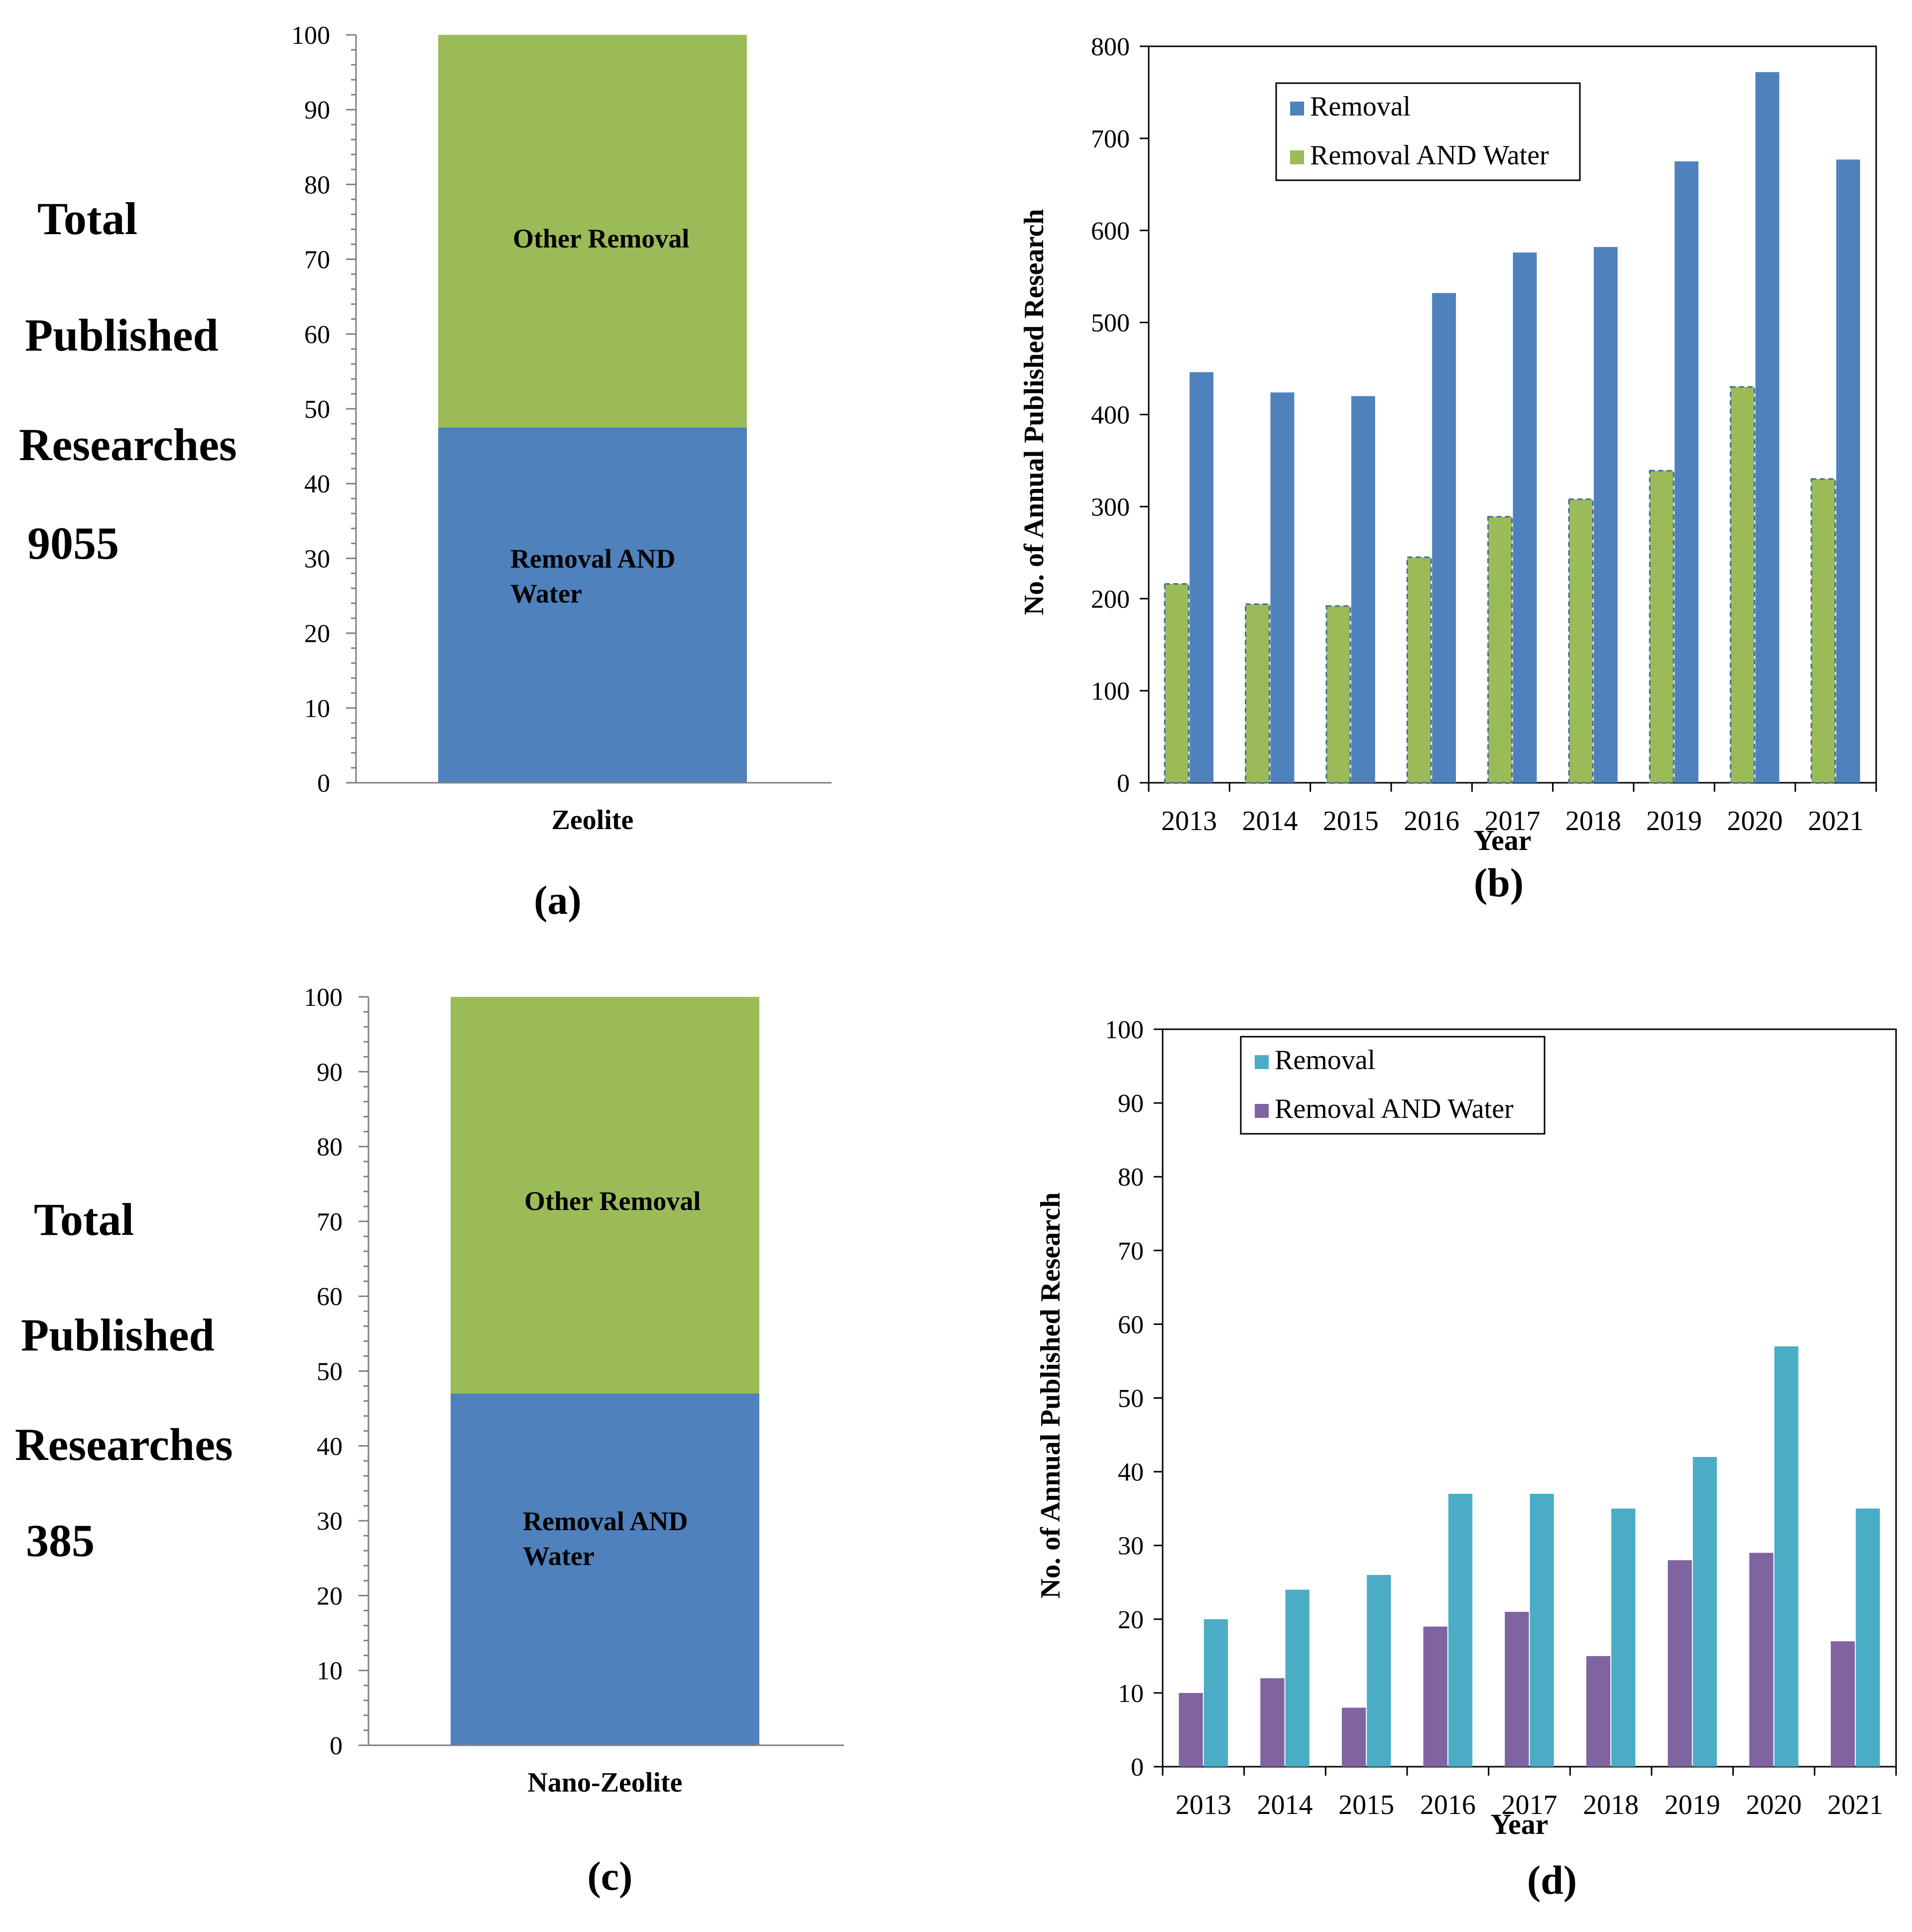 The image size is (1912, 1932). Describe the element at coordinates (1297, 109) in the screenshot. I see `legend-swatch-removal` at that location.